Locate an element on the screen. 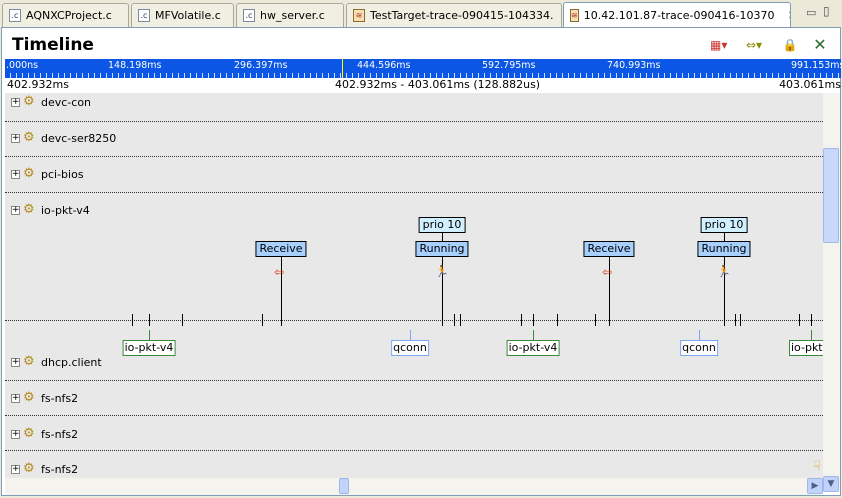 Image resolution: width=842 pixels, height=498 pixels. ruler-label: 740.993ms is located at coordinates (634, 65).